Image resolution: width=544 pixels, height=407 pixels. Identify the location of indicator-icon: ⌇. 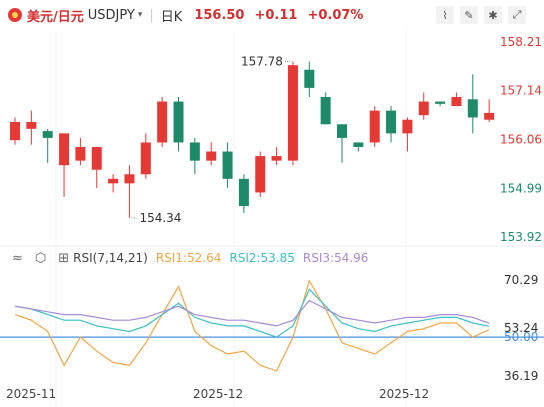
(445, 15).